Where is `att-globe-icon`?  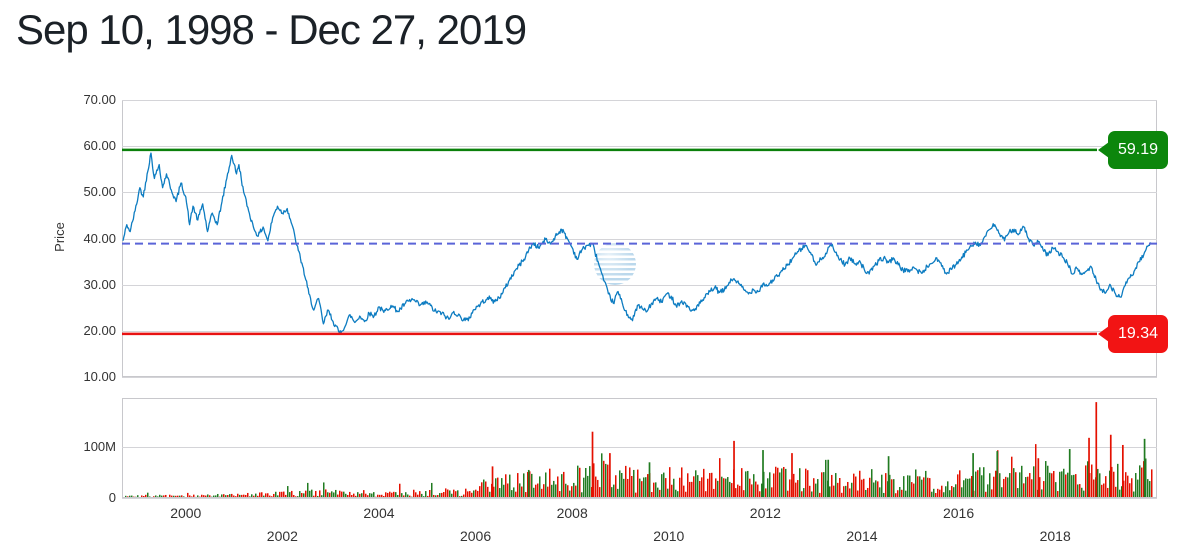
att-globe-icon is located at coordinates (615, 264).